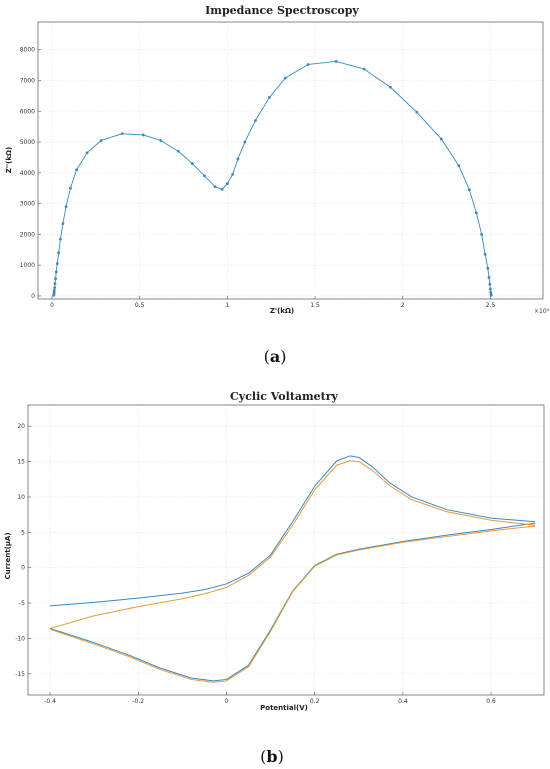  I want to click on chartA-y-tick-label: 1000, so click(27, 265).